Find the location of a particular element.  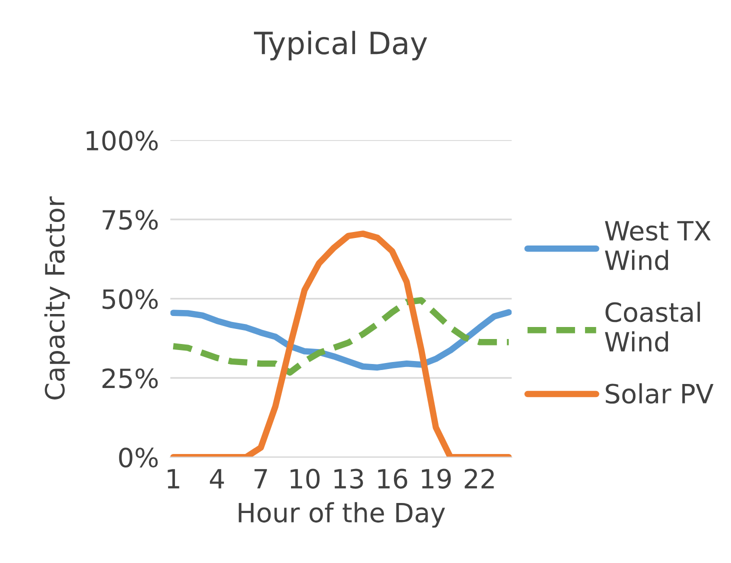

x-tick-label: 19 is located at coordinates (436, 478).